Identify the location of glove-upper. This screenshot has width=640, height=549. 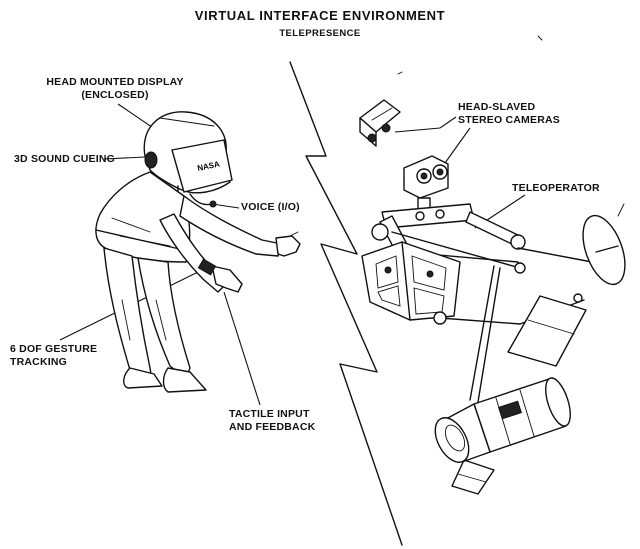
(288, 246).